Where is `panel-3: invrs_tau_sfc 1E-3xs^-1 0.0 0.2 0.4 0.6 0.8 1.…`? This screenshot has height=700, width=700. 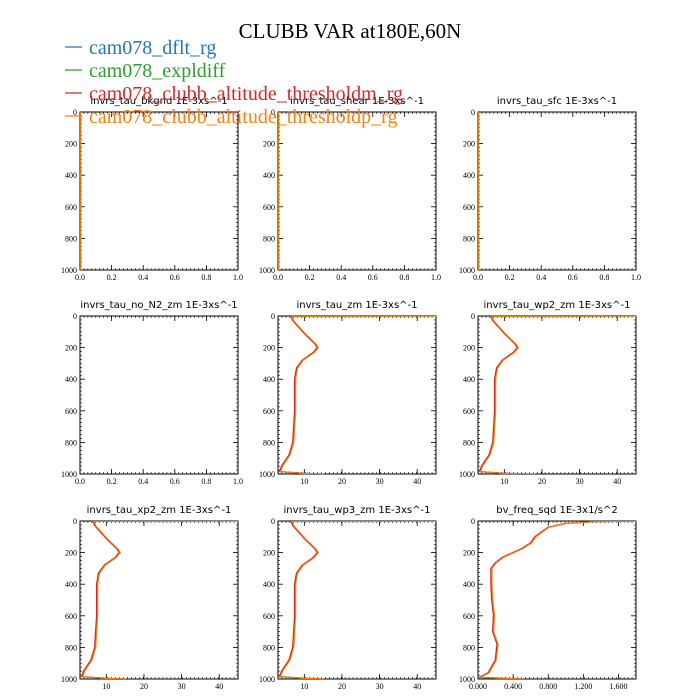 panel-3: invrs_tau_sfc 1E-3xs^-1 0.0 0.2 0.4 0.6 0.8 1.… is located at coordinates (550, 189).